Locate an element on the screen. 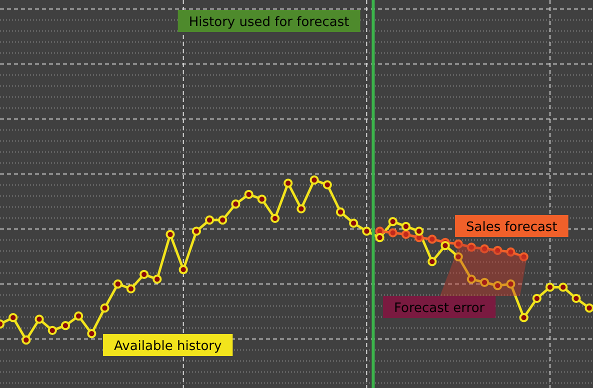  annotation: Forecast error is located at coordinates (440, 308).